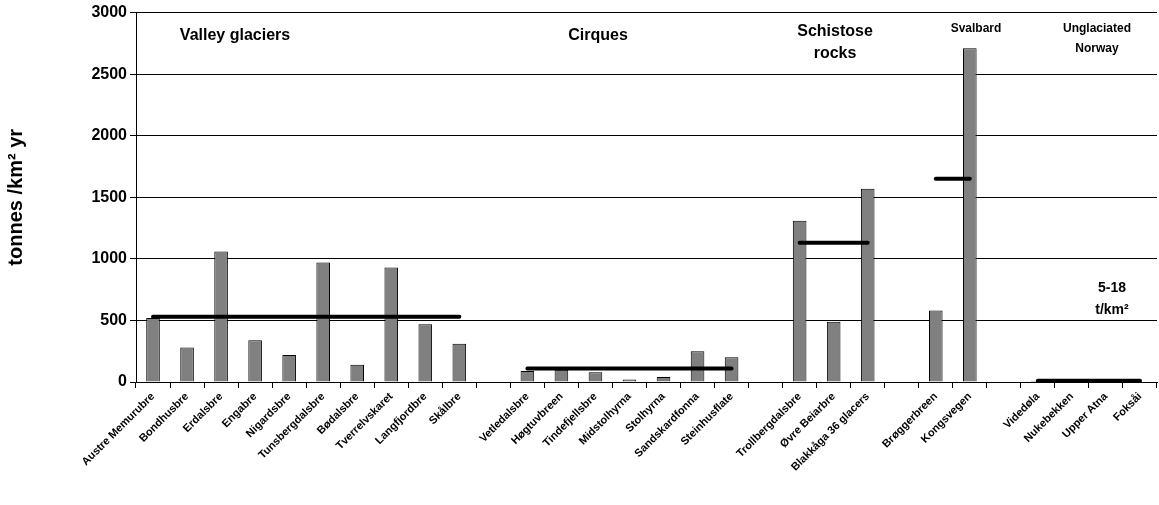 The image size is (1159, 505). Describe the element at coordinates (598, 34) in the screenshot. I see `annotation: Cirques` at that location.